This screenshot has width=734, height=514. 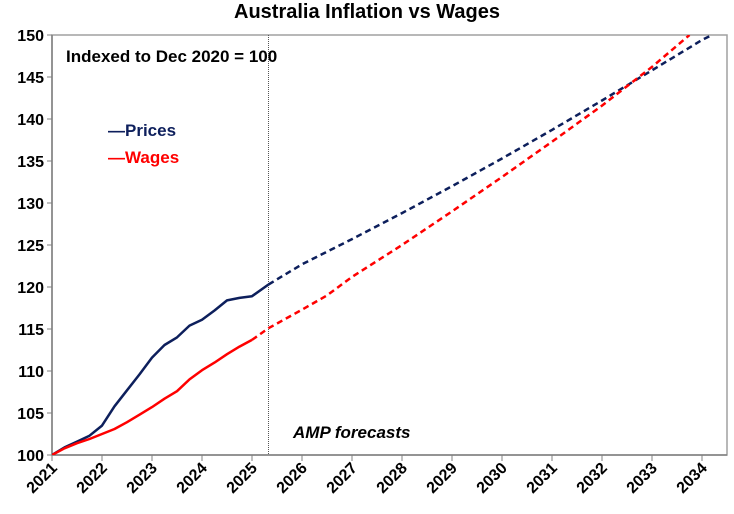 I want to click on x-tick-label: 2034, so click(x=692, y=478).